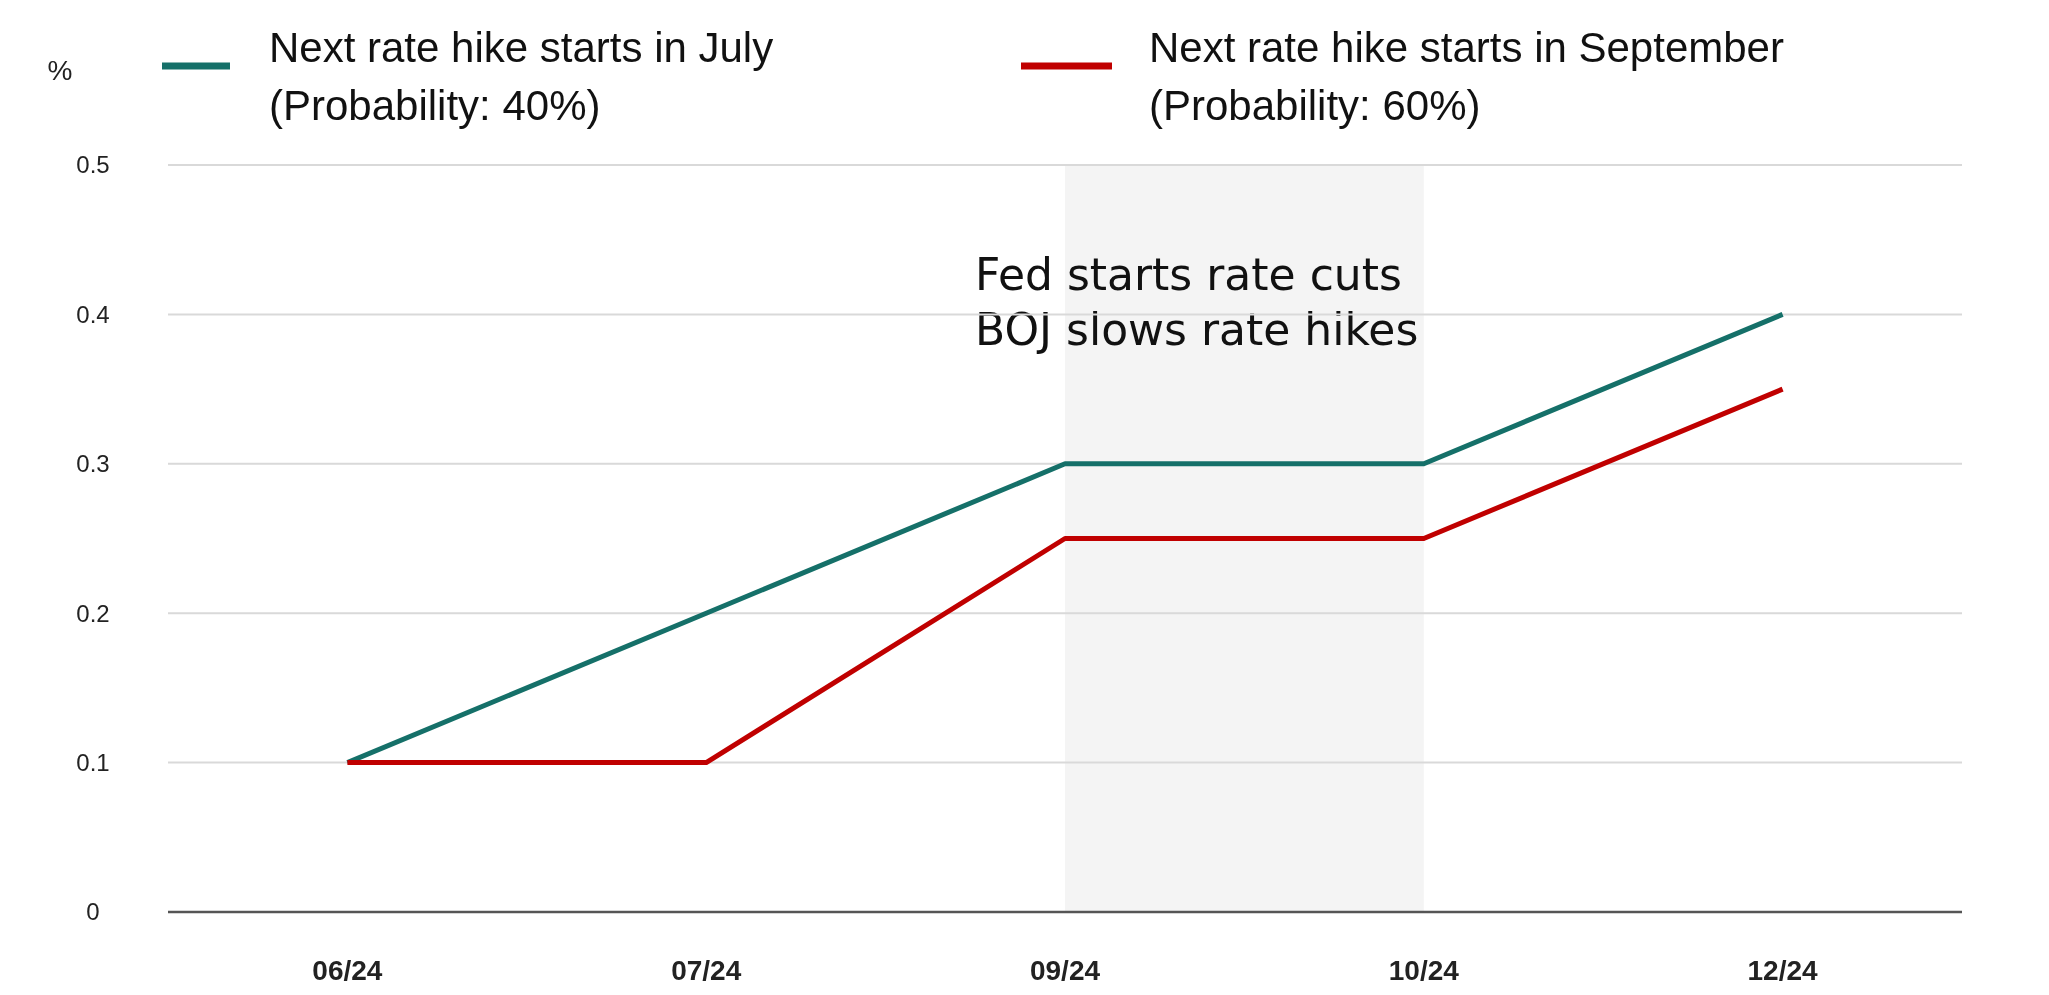  Describe the element at coordinates (1197, 302) in the screenshot. I see `band-label: Fed starts rate cuts BOJ slows rate hikes` at that location.